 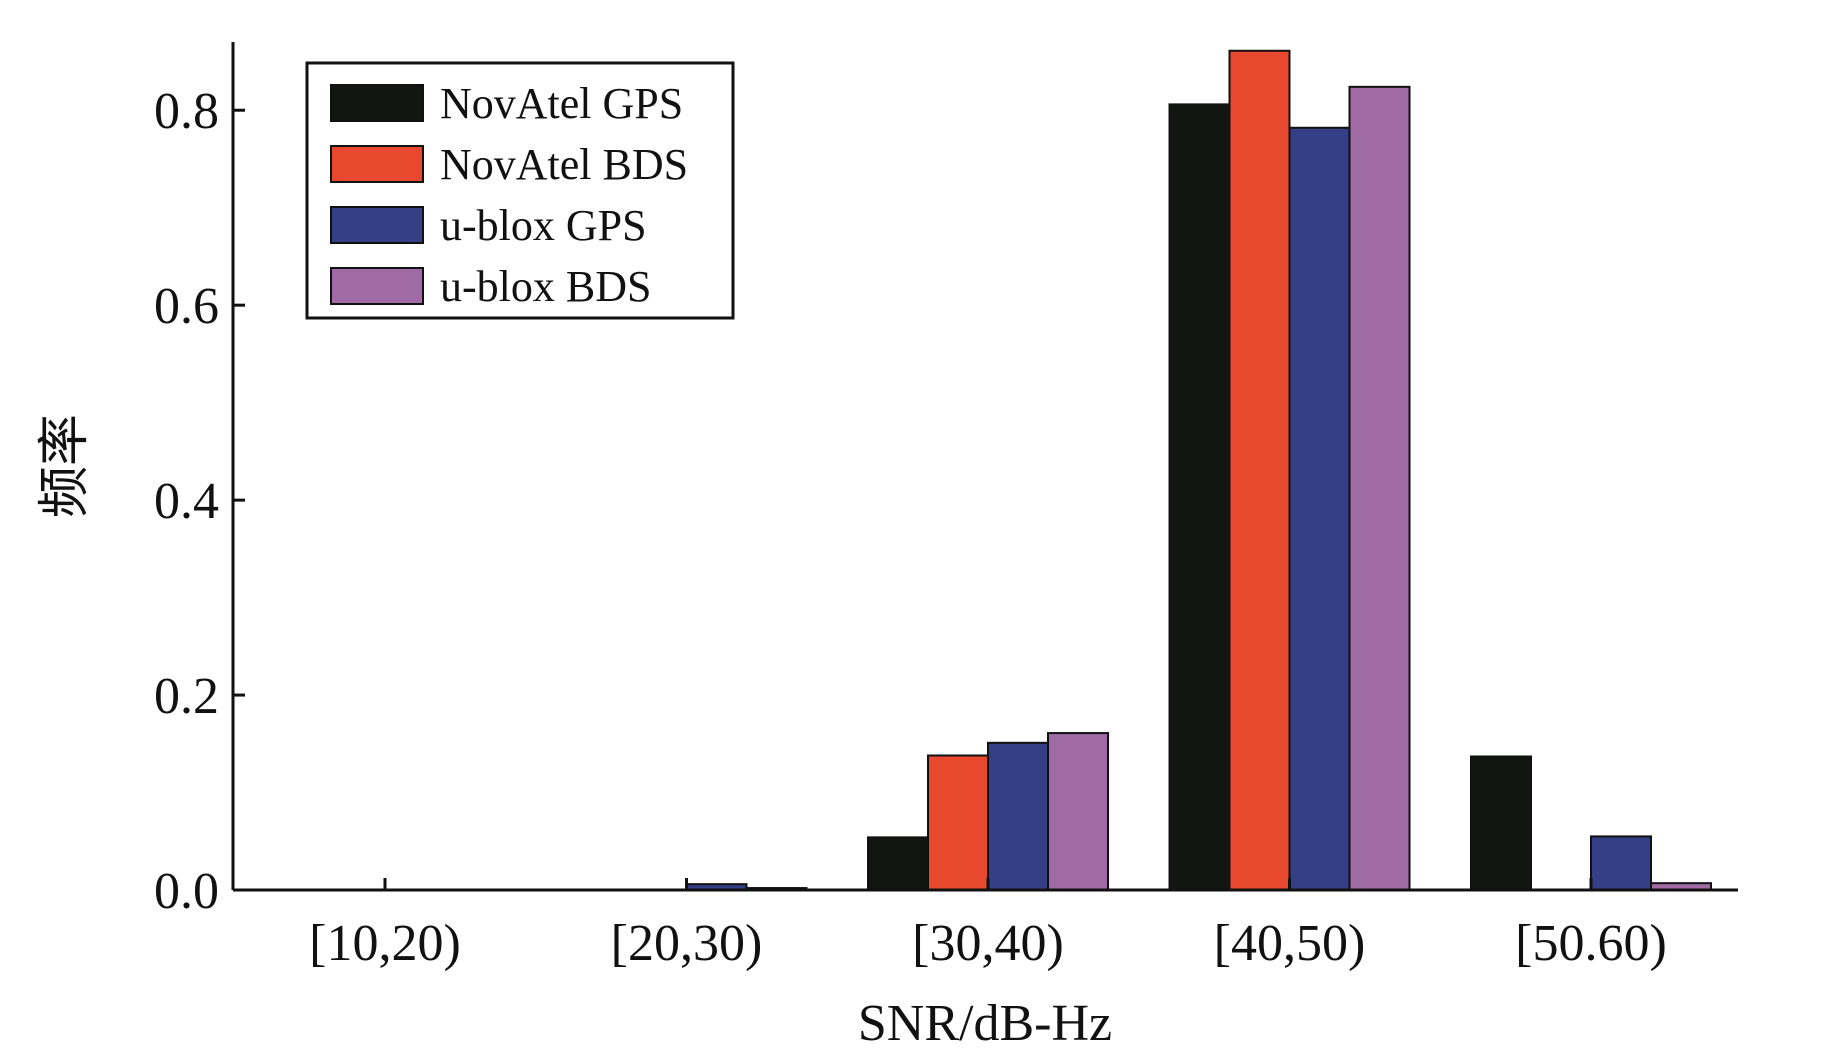 What do you see at coordinates (186, 111) in the screenshot?
I see `y-tick-label: 0.8` at bounding box center [186, 111].